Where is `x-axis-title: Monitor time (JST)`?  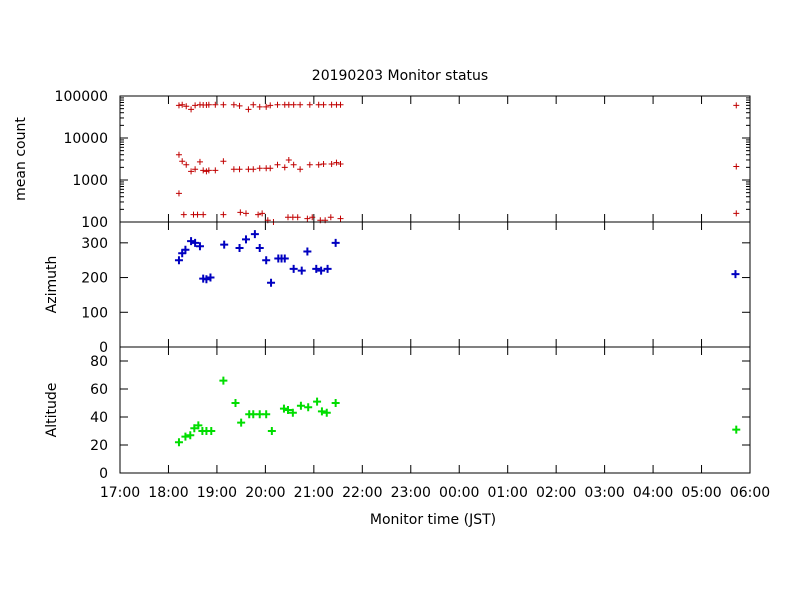 x-axis-title: Monitor time (JST) is located at coordinates (433, 520).